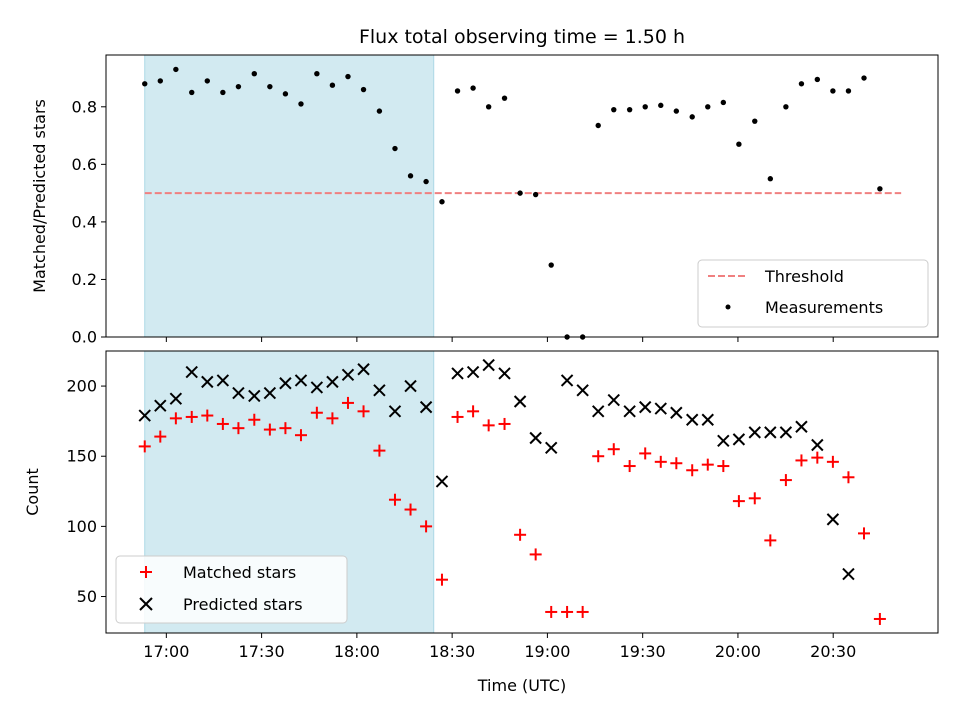 The height and width of the screenshot is (720, 960). I want to click on x-axis-label: Time (UTC), so click(521, 685).